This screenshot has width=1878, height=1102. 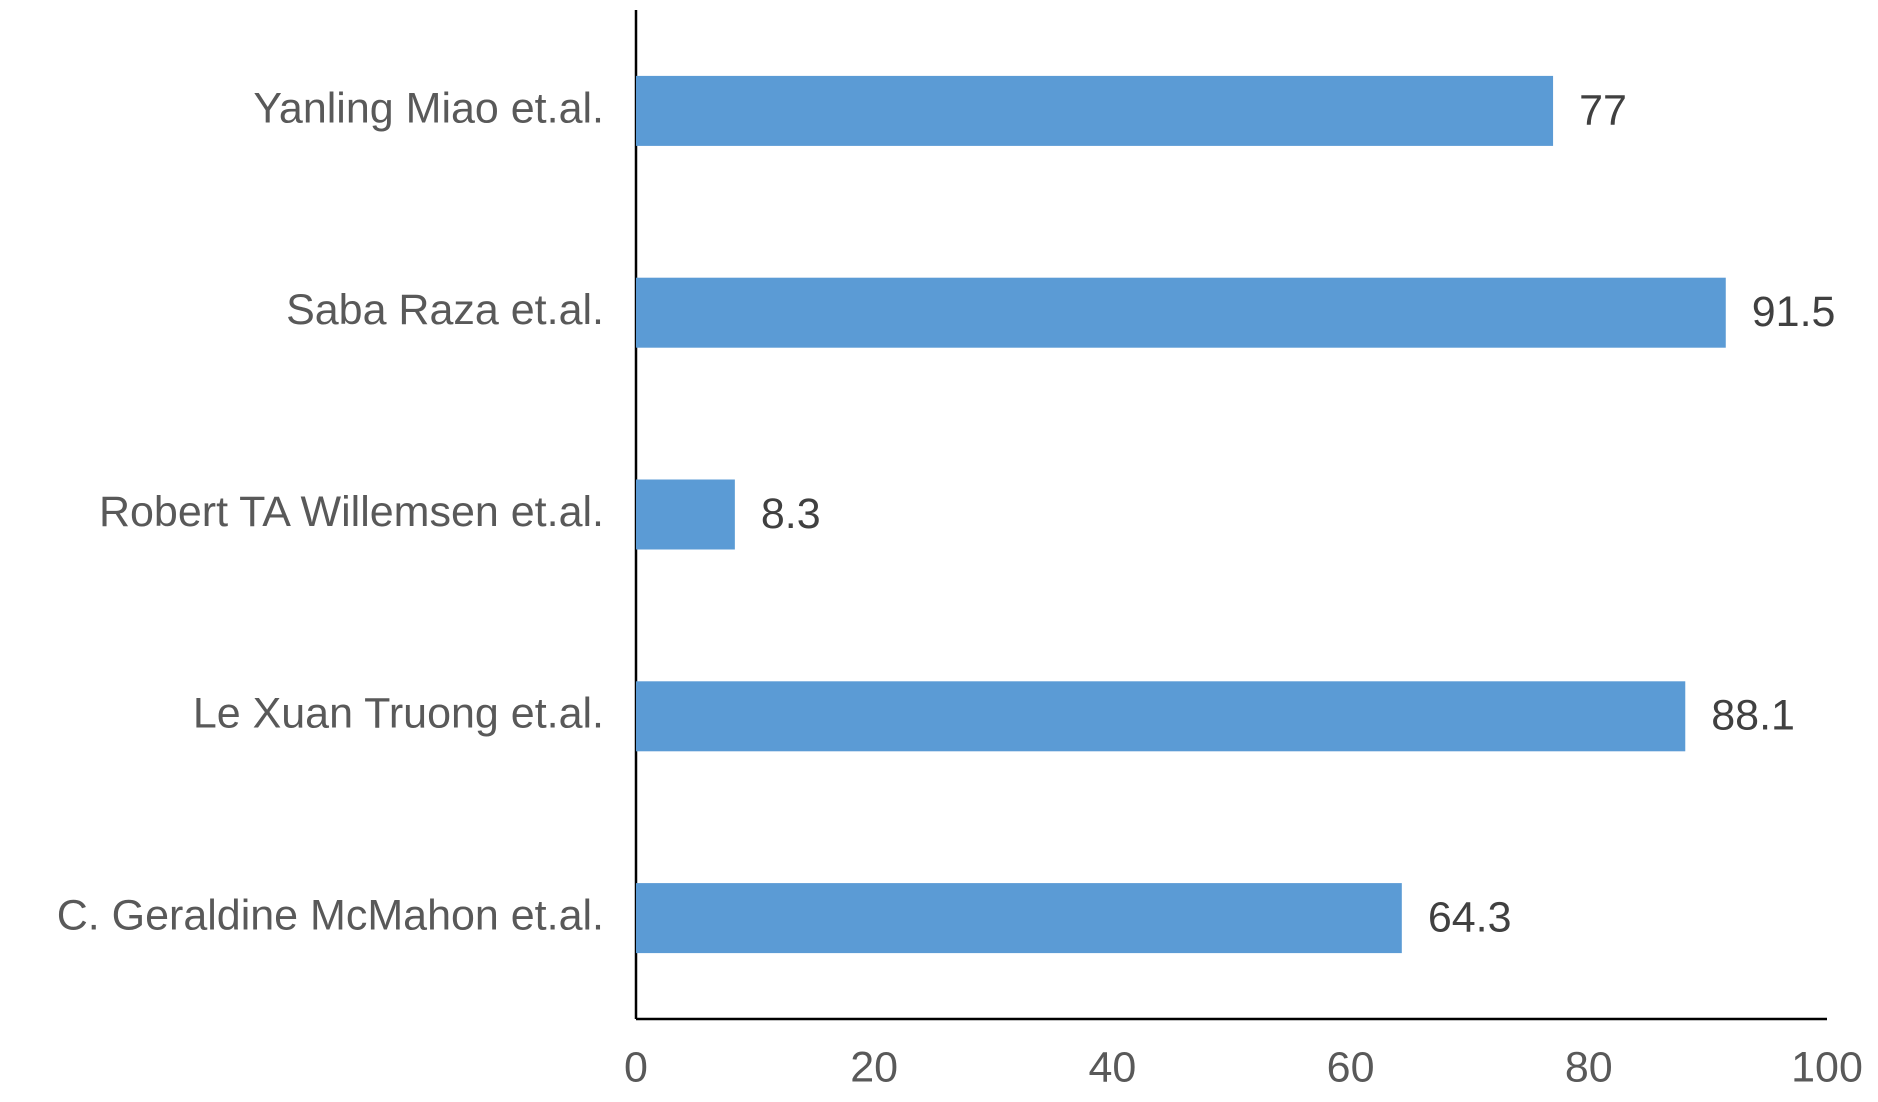 What do you see at coordinates (1470, 917) in the screenshot?
I see `data-label: 64.3` at bounding box center [1470, 917].